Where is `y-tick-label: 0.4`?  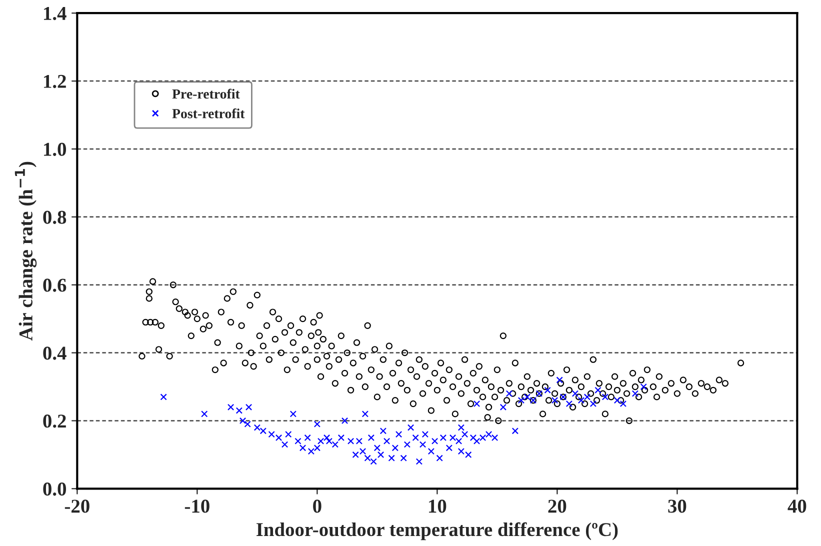 y-tick-label: 0.4 is located at coordinates (54, 353).